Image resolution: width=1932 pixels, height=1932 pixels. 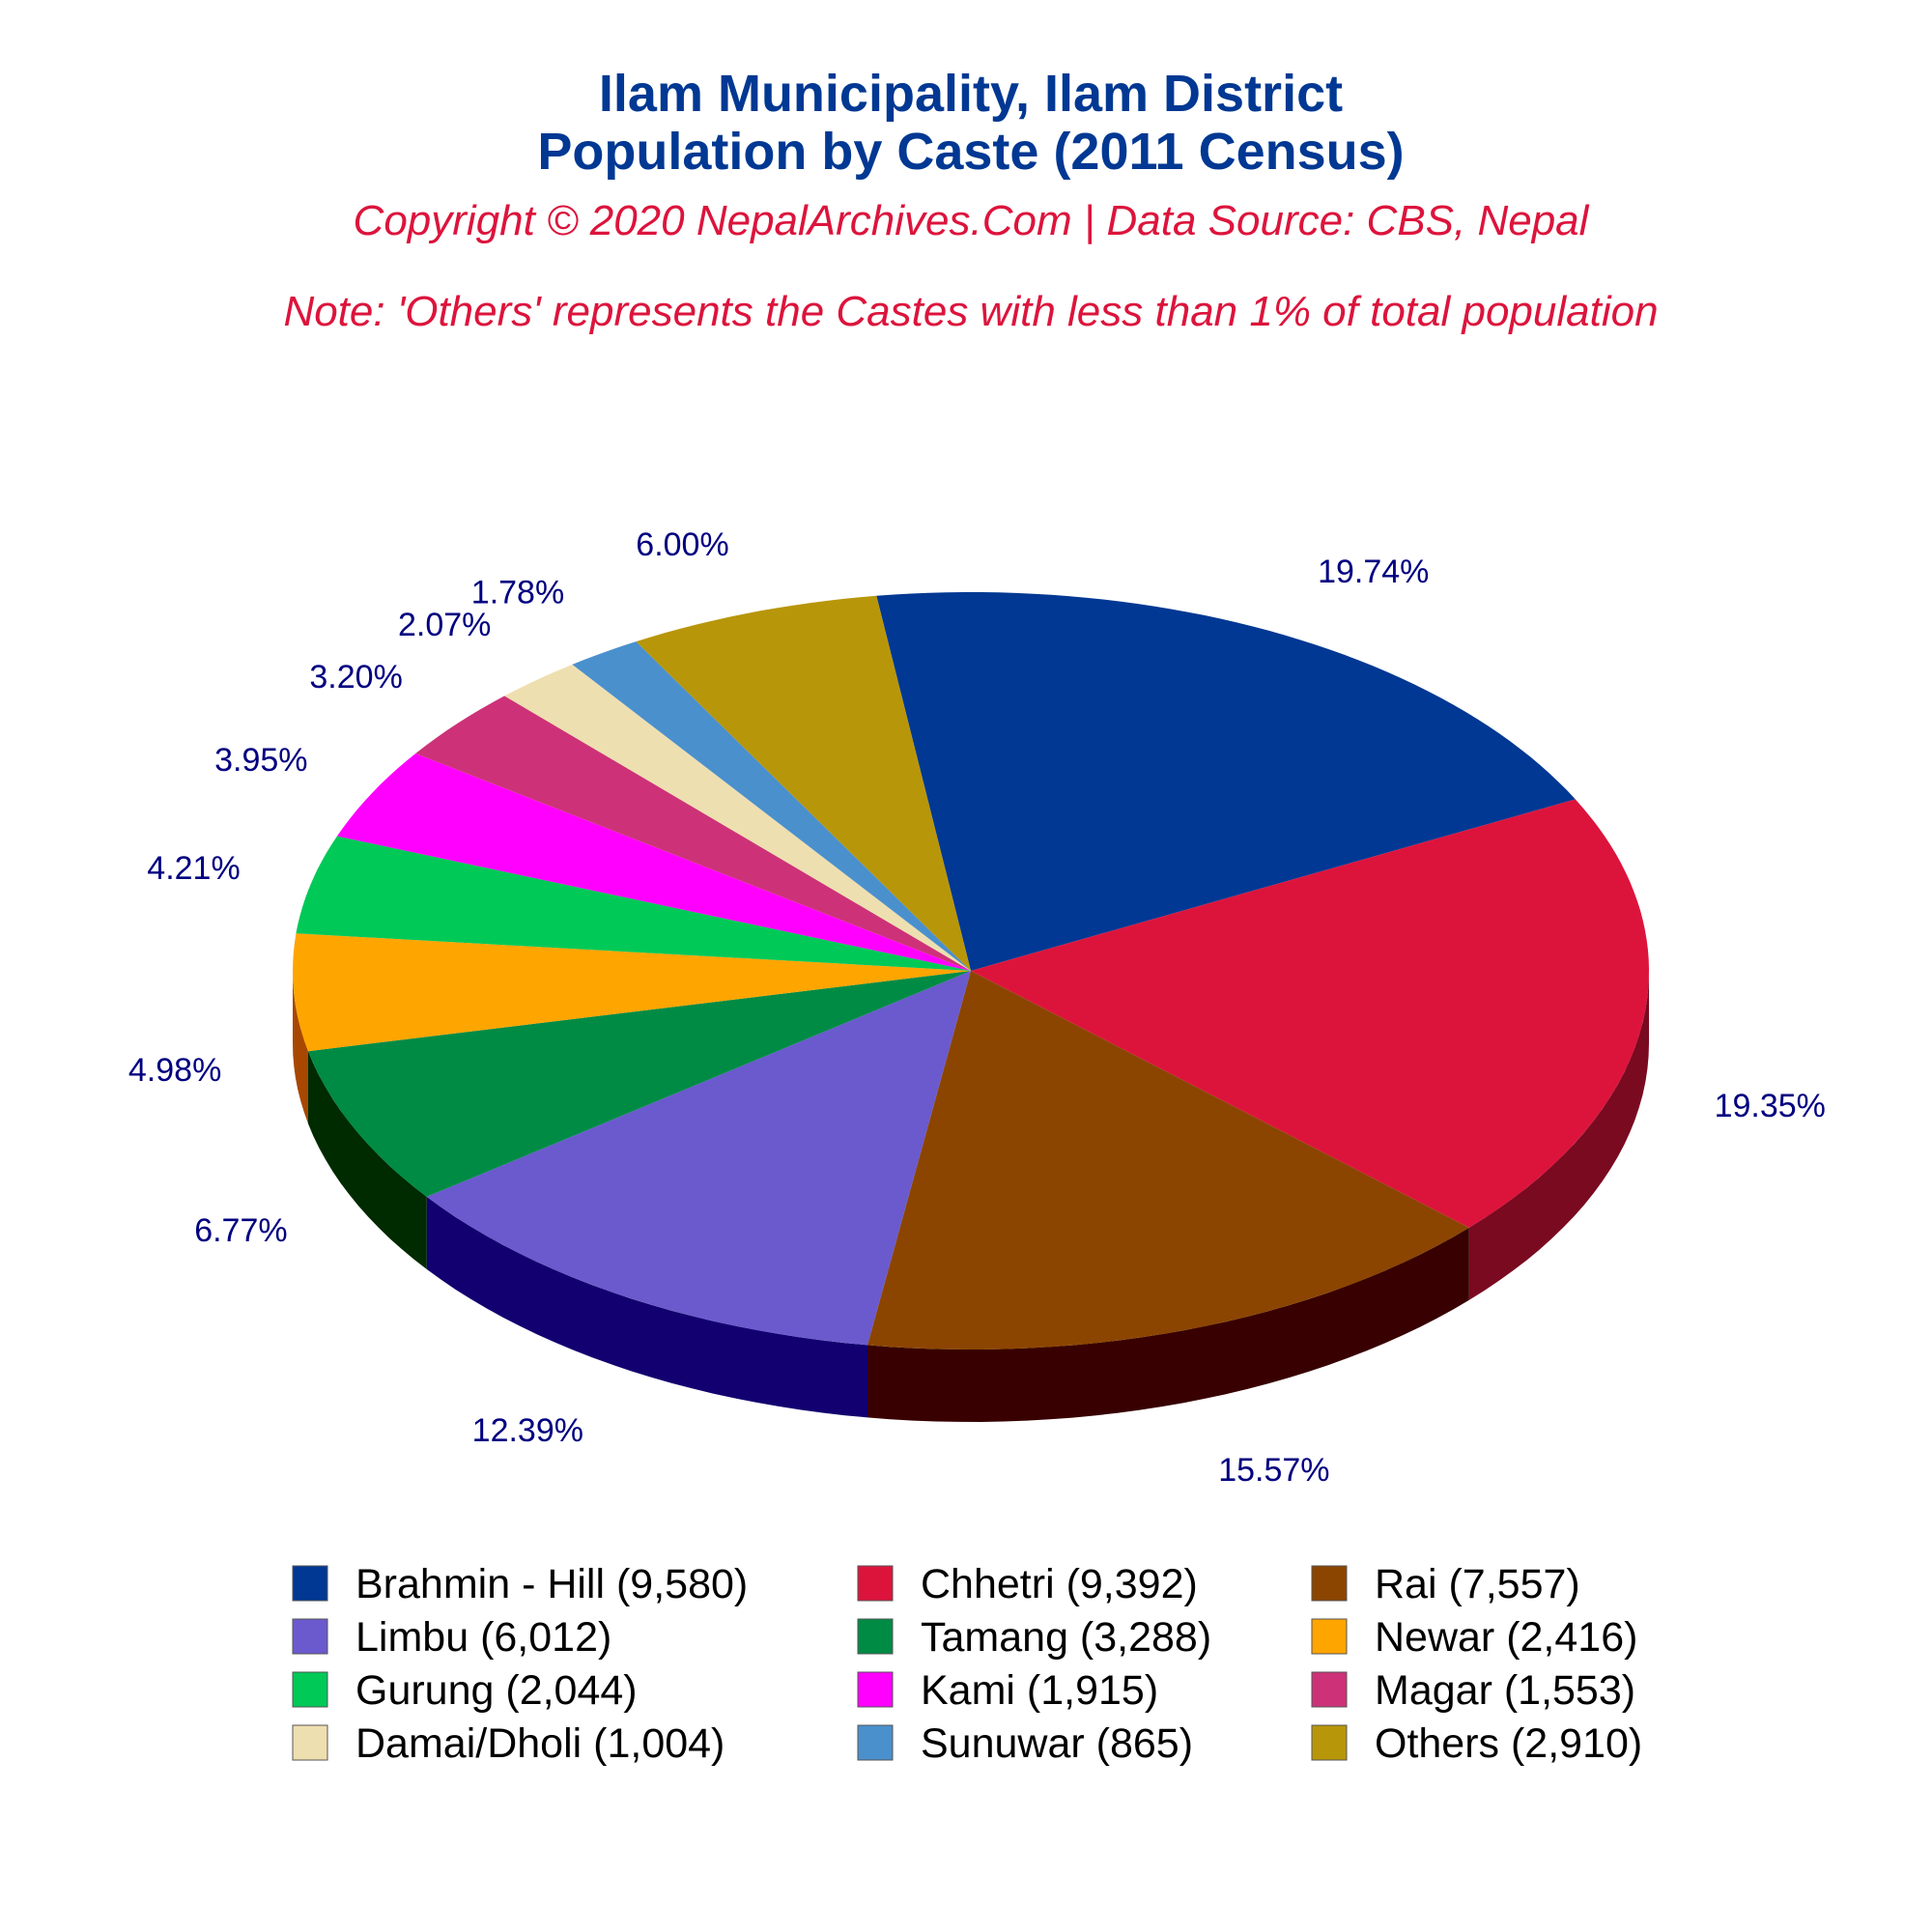 I want to click on legend-item-sunuwar: Sunuwar (865), so click(x=1025, y=1743).